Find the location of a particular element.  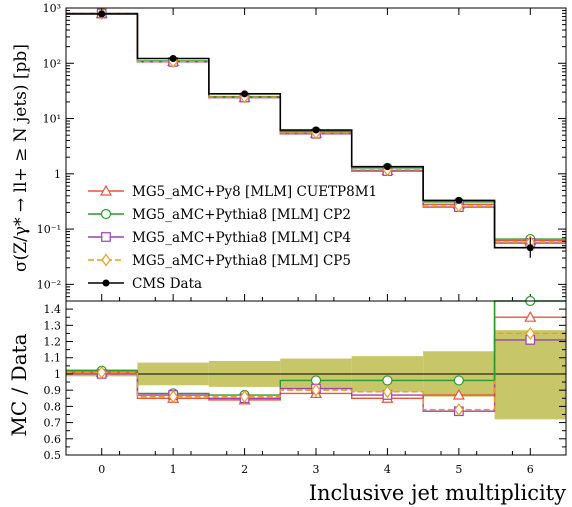

ratio-y-tick-label-4: 0.9 is located at coordinates (53, 390).